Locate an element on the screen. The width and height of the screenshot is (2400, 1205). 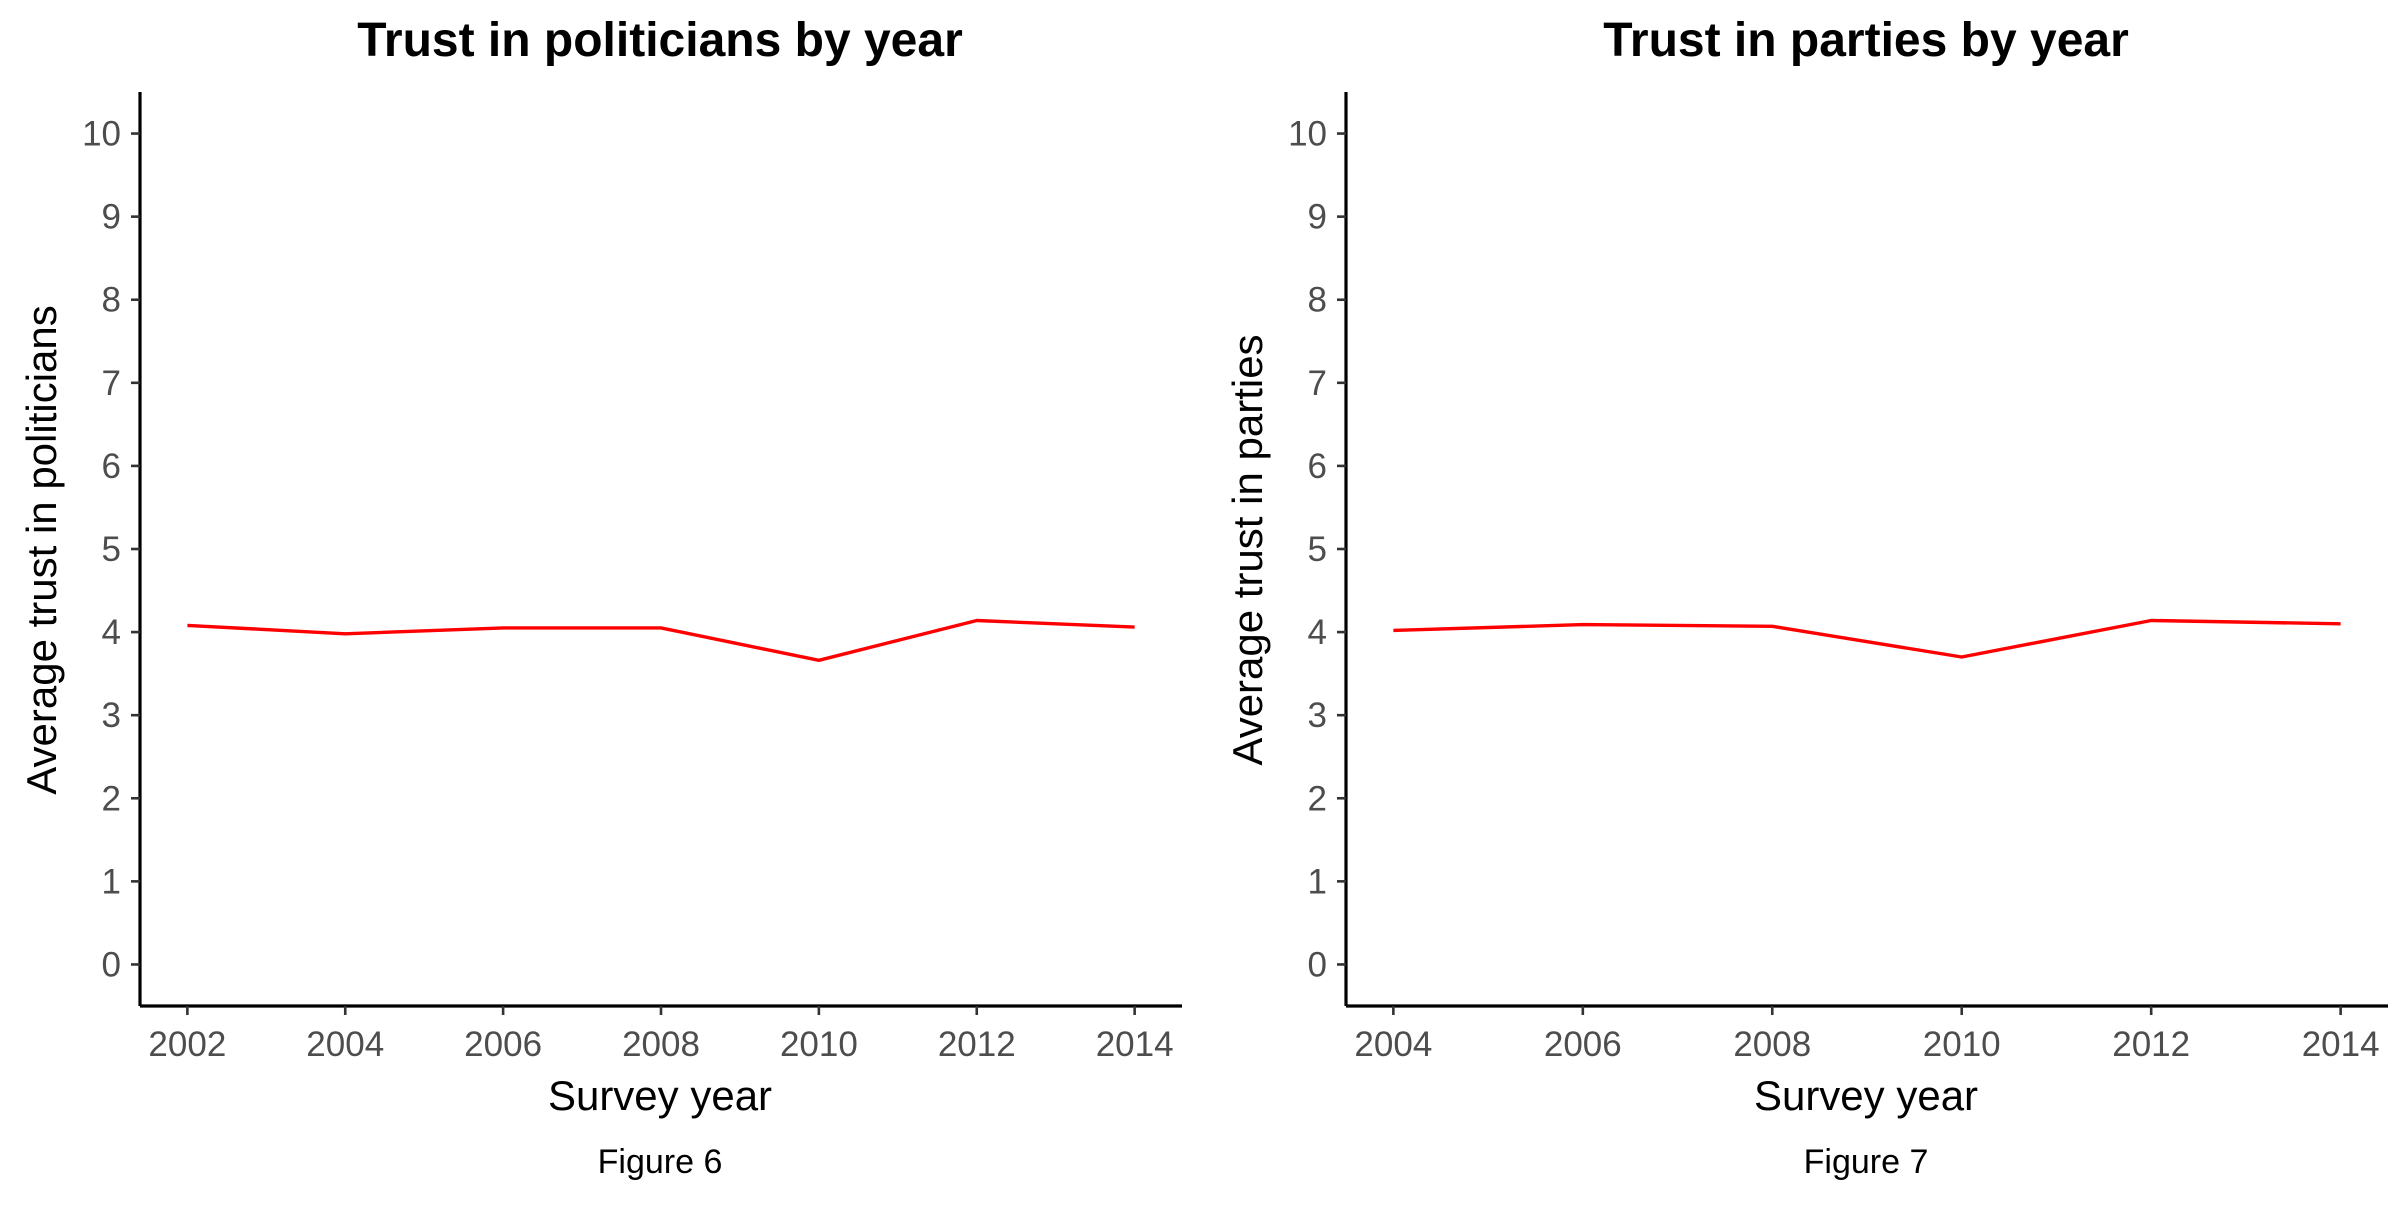
figure-caption: Figure 6 is located at coordinates (660, 1162).